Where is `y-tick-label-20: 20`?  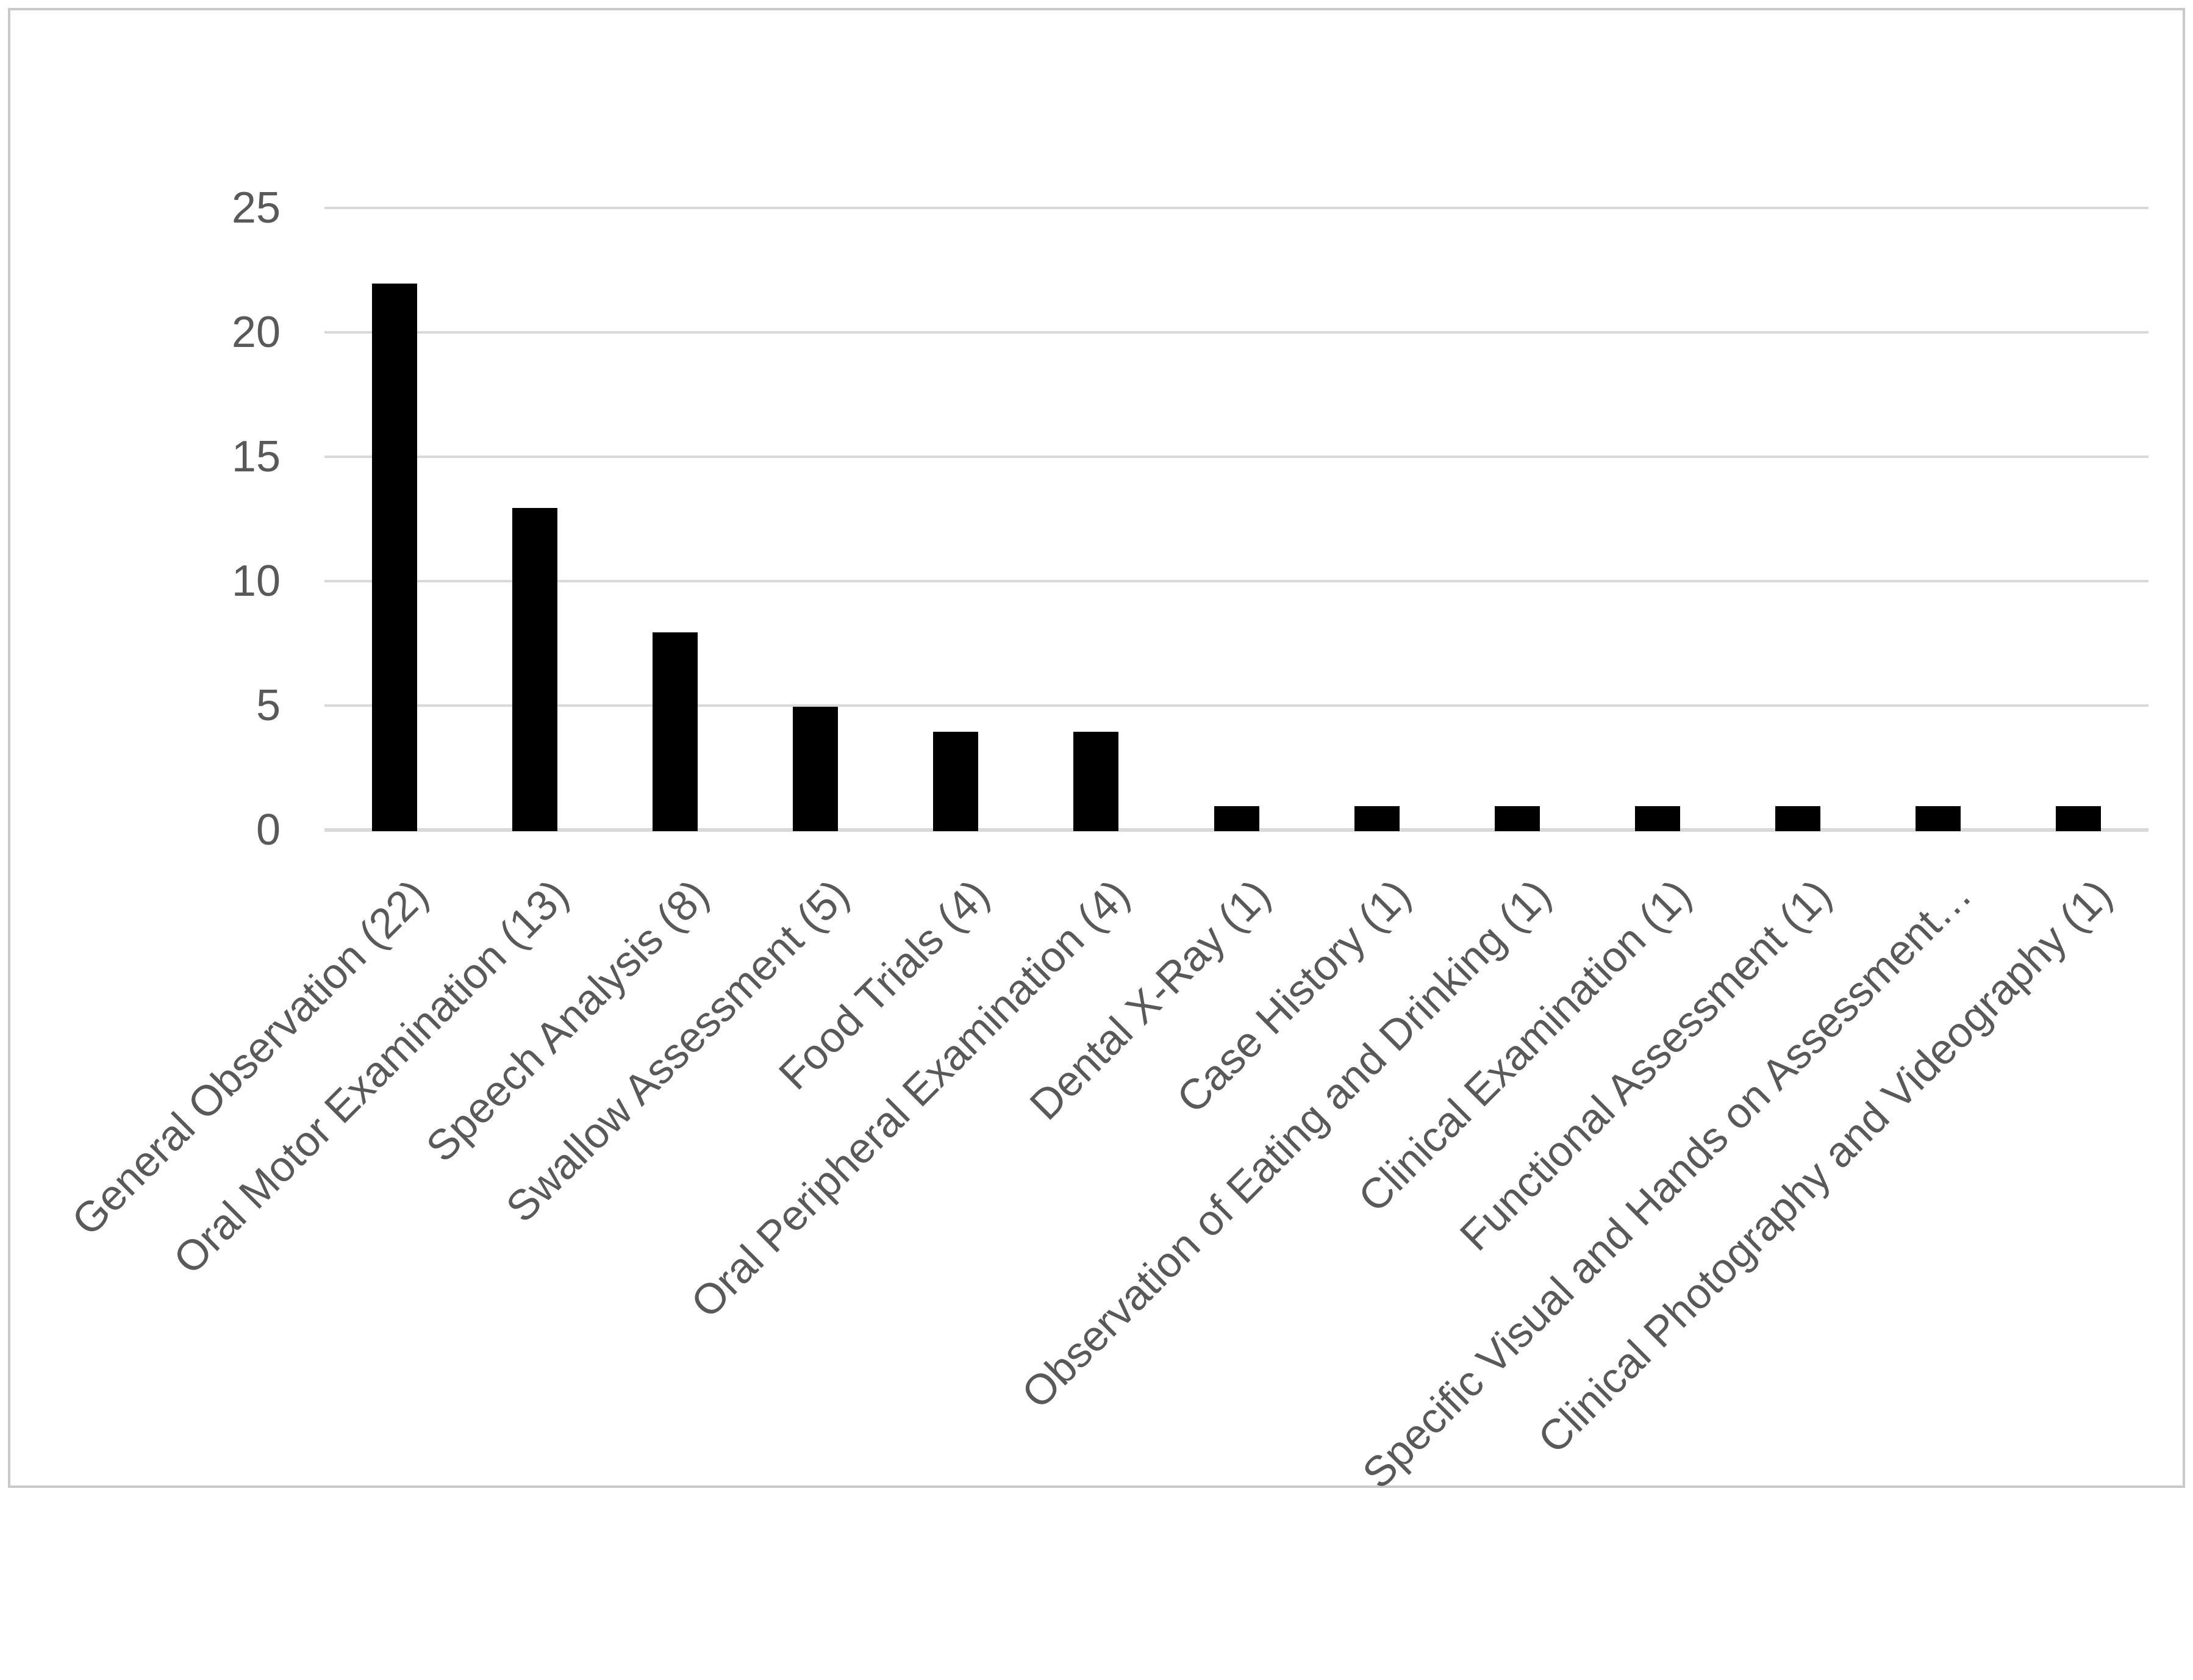
y-tick-label-20: 20 is located at coordinates (256, 332).